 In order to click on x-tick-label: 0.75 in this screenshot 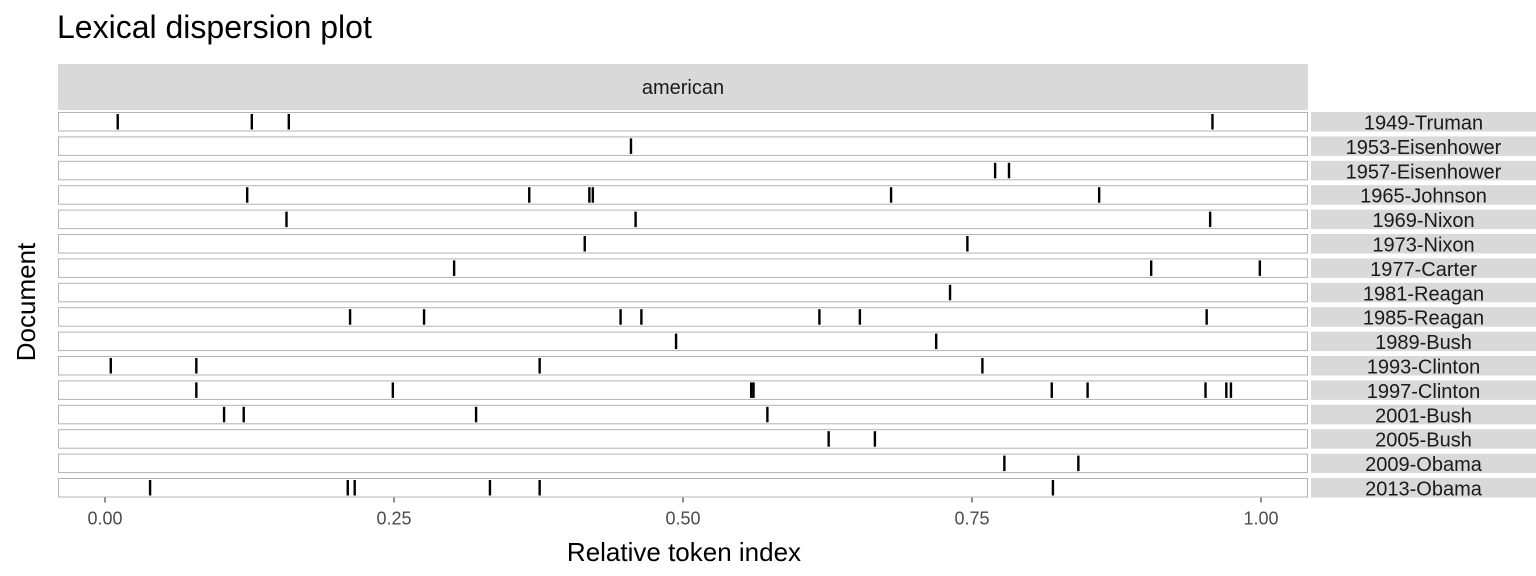, I will do `click(971, 519)`.